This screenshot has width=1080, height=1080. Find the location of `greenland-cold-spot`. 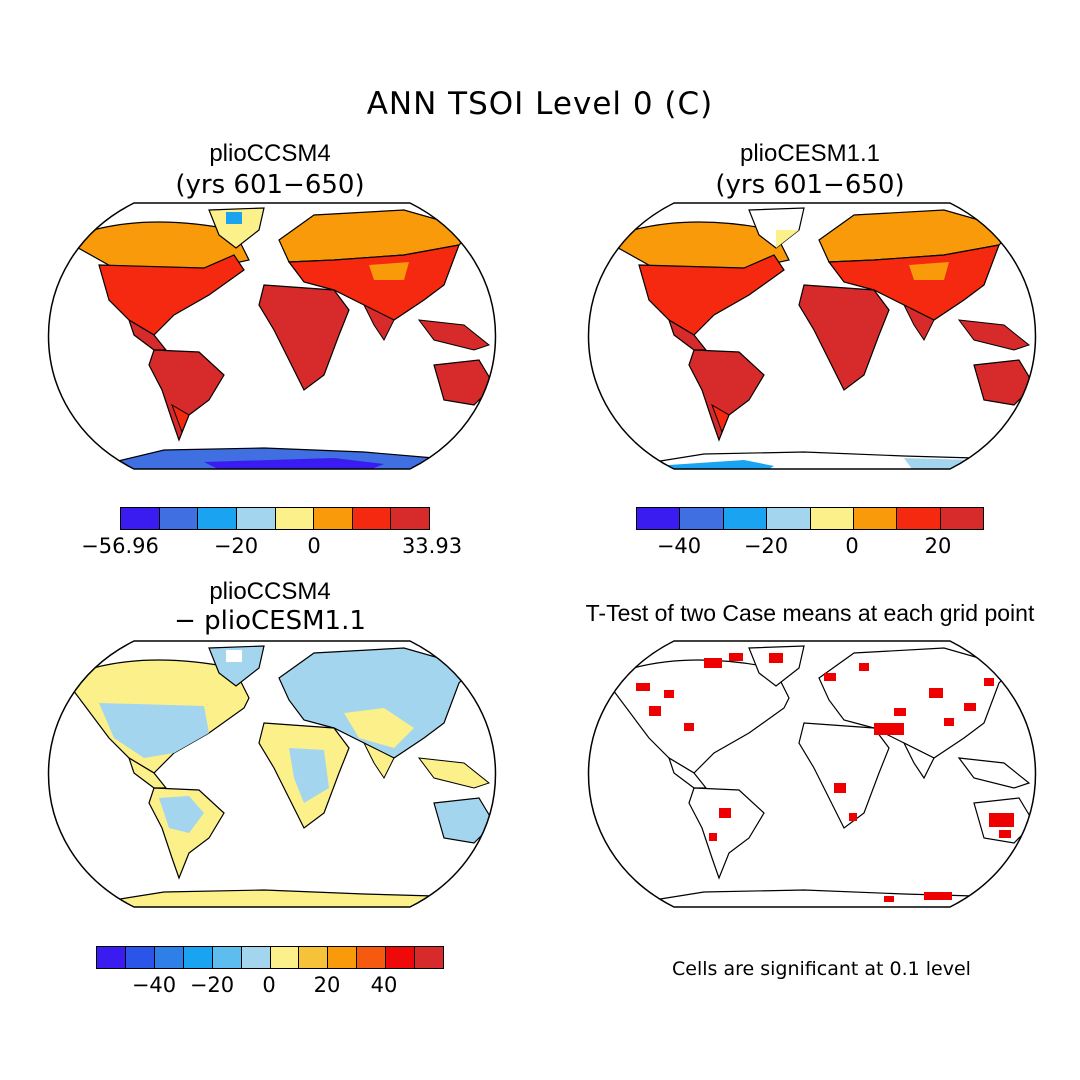

greenland-cold-spot is located at coordinates (234, 218).